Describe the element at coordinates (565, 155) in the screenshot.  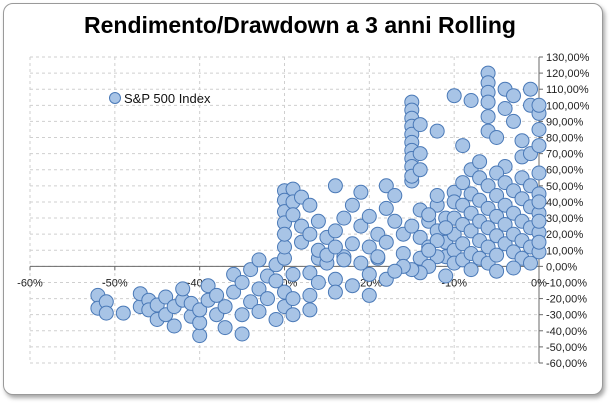
I see `y-tick-label: 70,00%` at that location.